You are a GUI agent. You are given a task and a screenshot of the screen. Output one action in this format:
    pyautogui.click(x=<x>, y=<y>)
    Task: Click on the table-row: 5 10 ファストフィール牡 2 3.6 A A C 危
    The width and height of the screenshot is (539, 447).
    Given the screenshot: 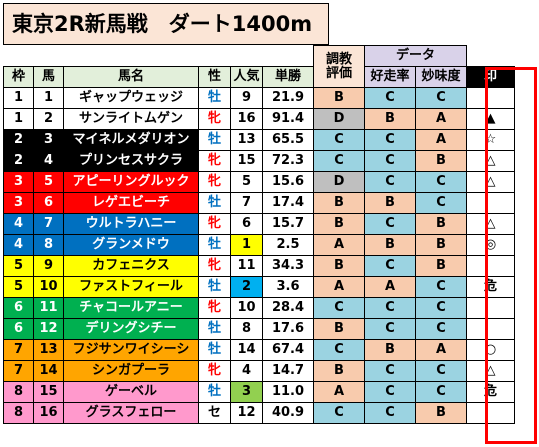 What is the action you would take?
    pyautogui.click(x=259, y=287)
    